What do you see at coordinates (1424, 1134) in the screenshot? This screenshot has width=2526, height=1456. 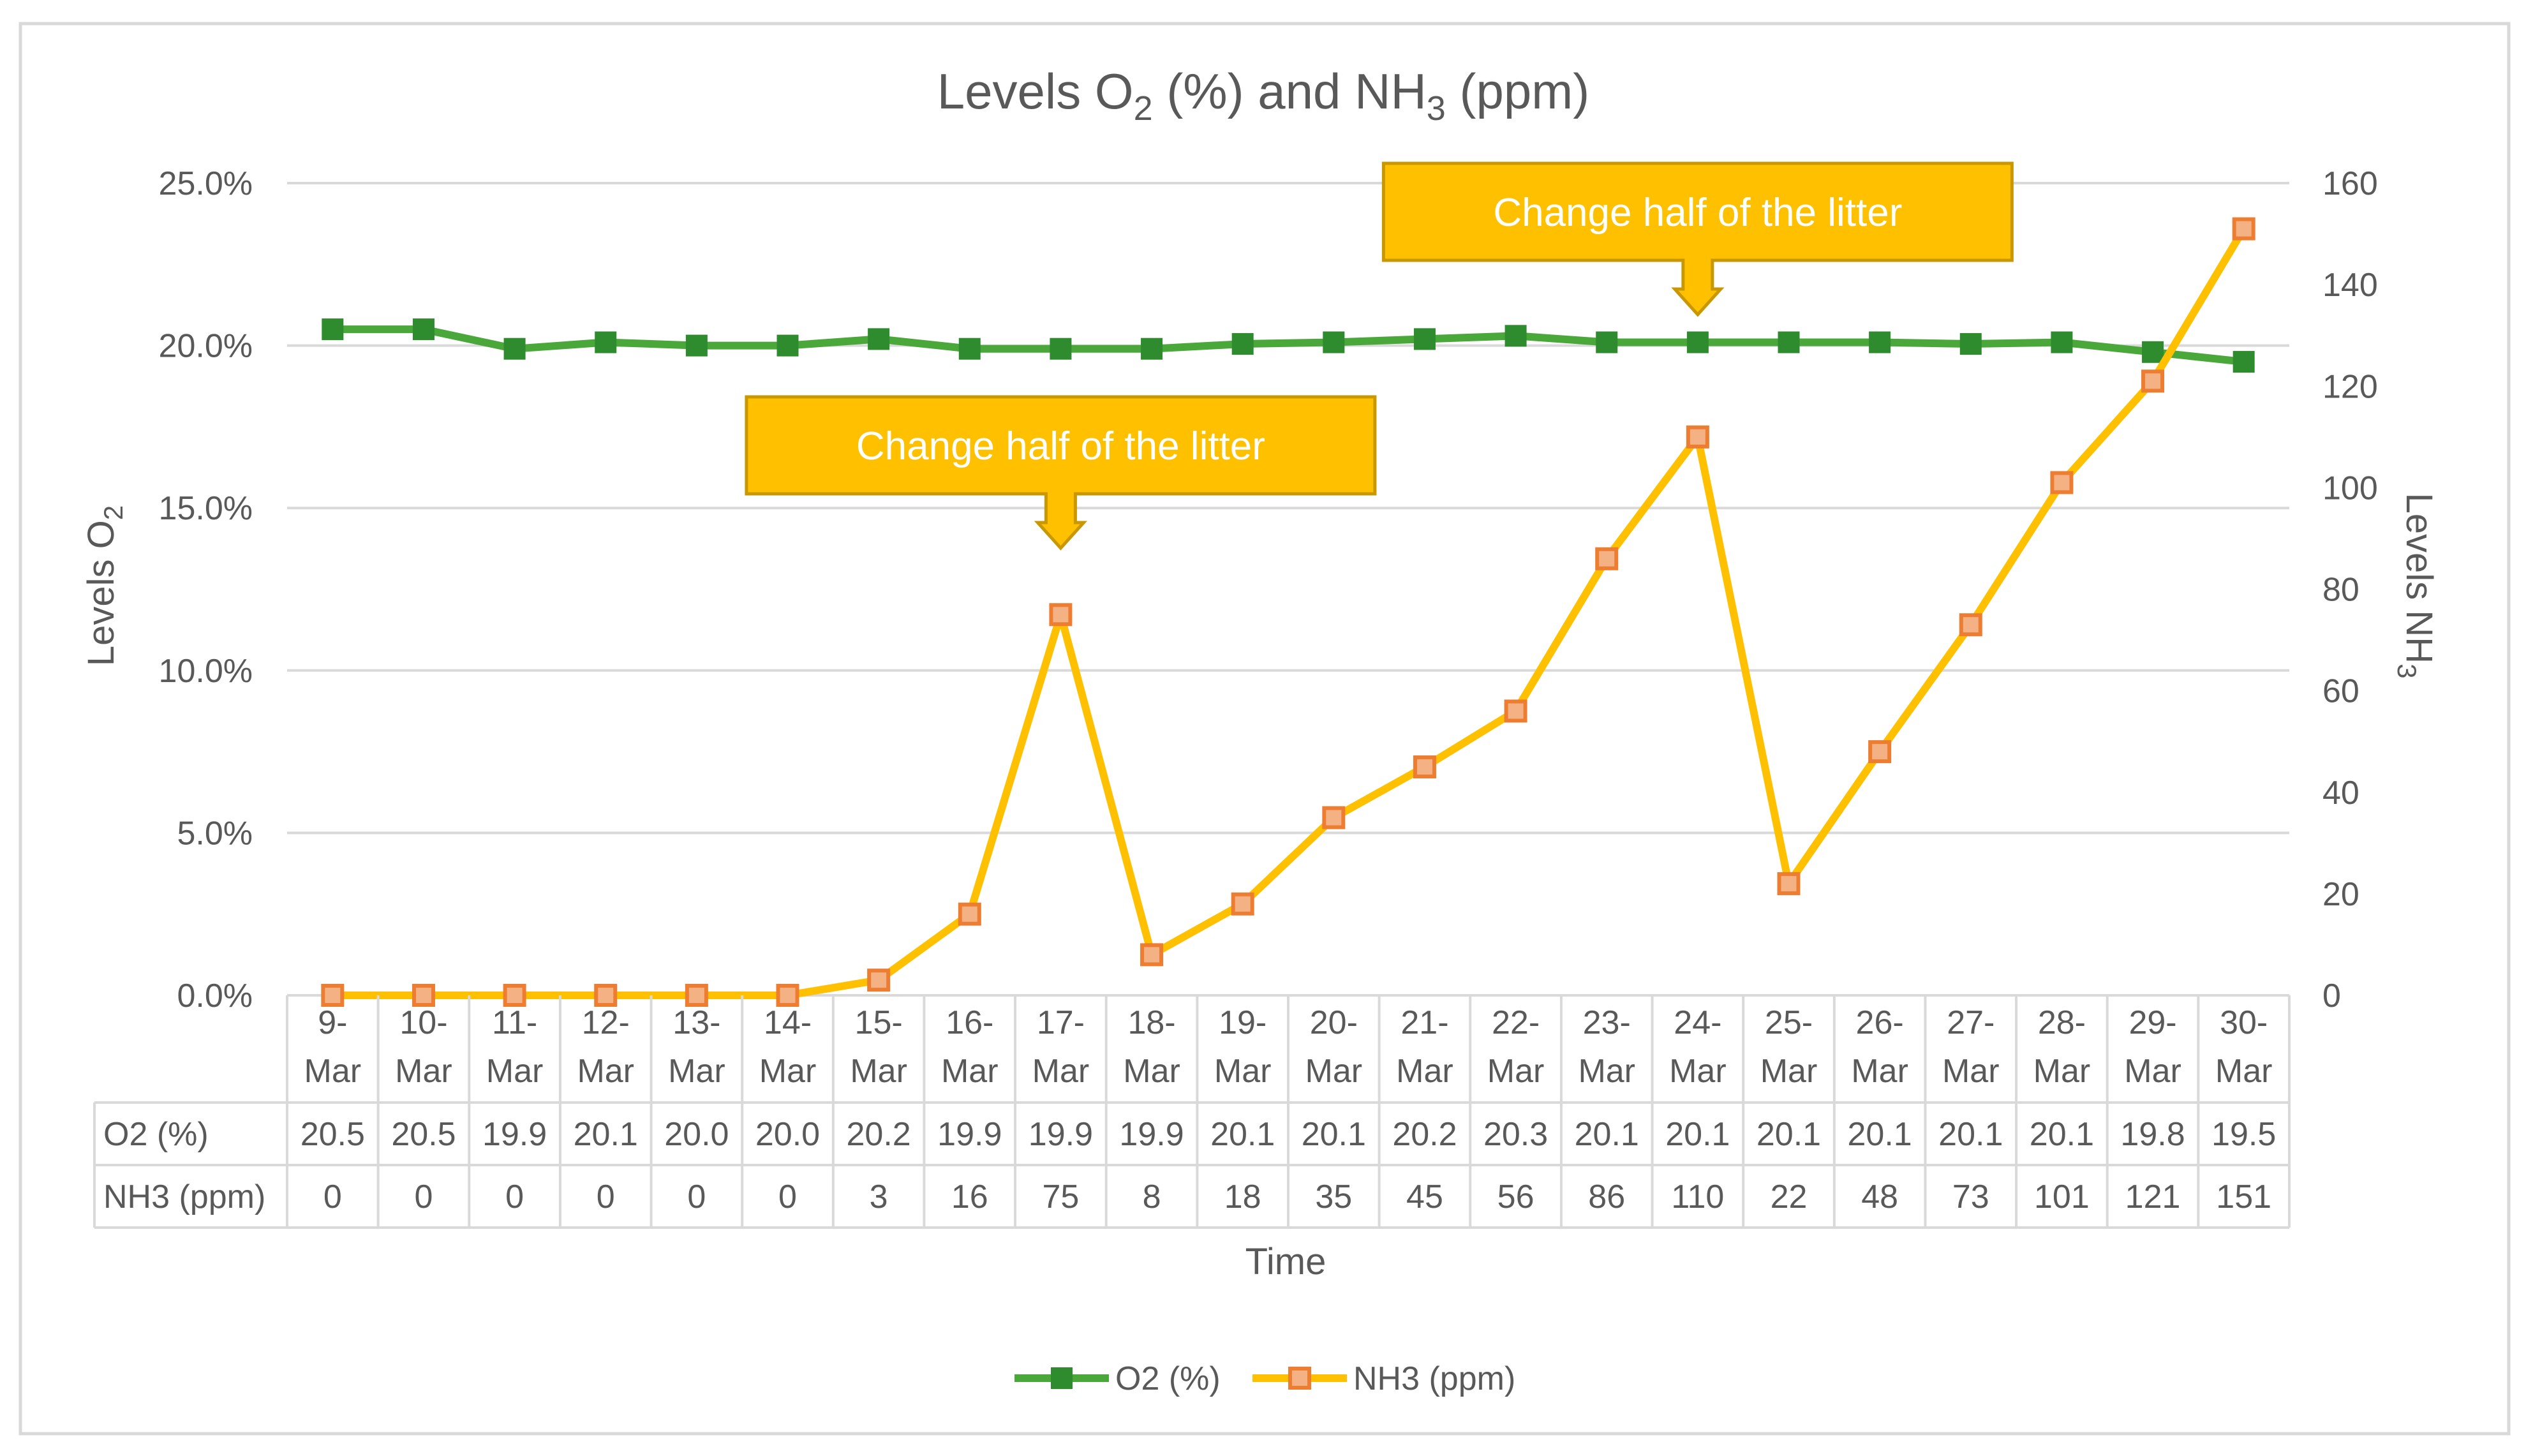 I see `table-value: 20.2` at bounding box center [1424, 1134].